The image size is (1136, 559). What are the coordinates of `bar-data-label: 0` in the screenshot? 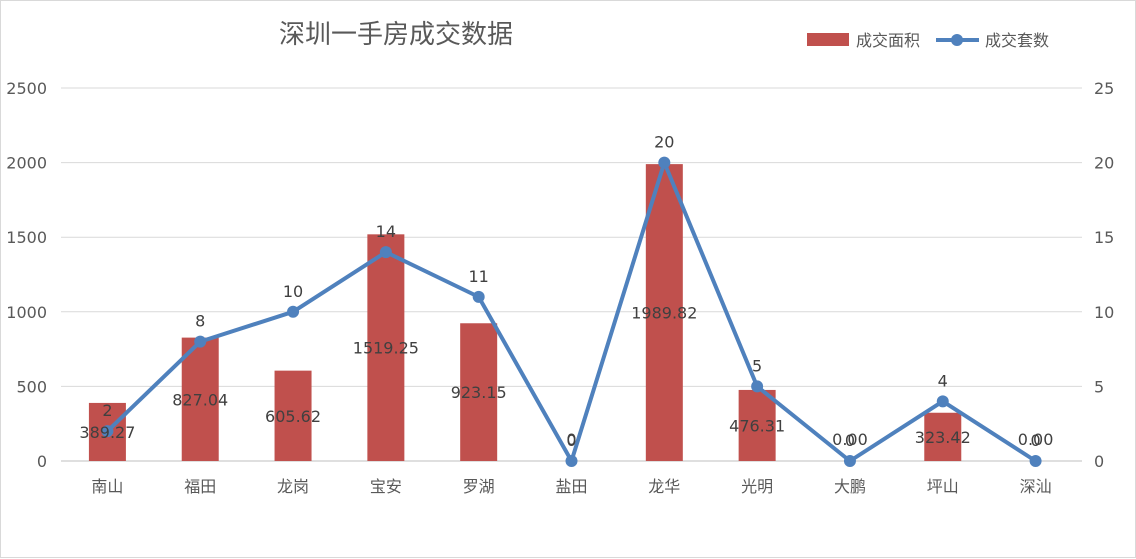 It's located at (571, 439).